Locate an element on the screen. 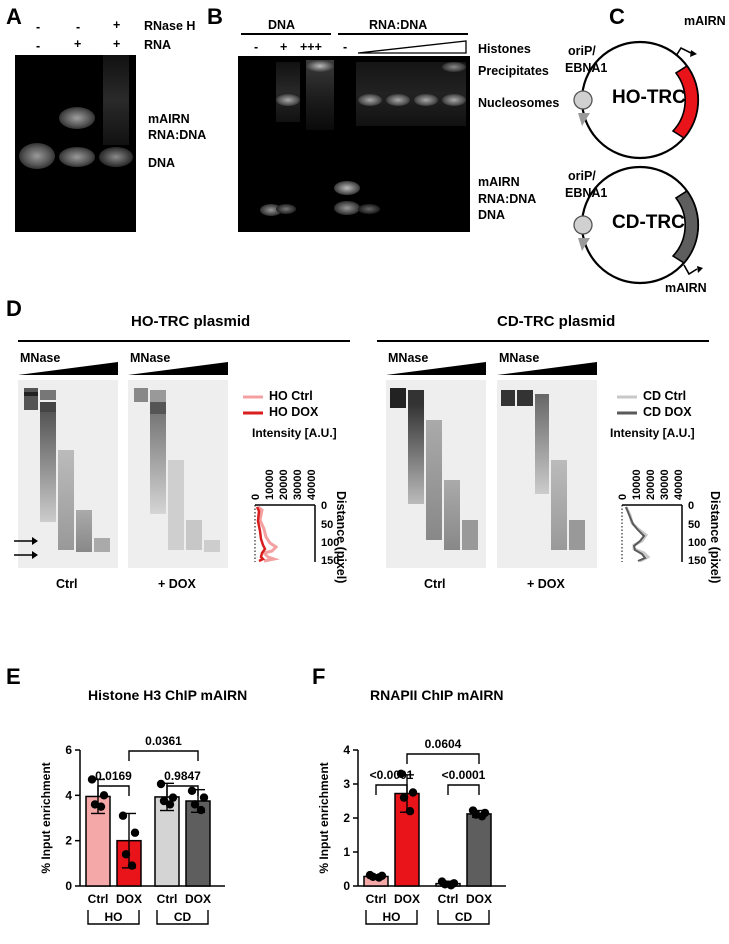  d-arrows is located at coordinates (26, 548).